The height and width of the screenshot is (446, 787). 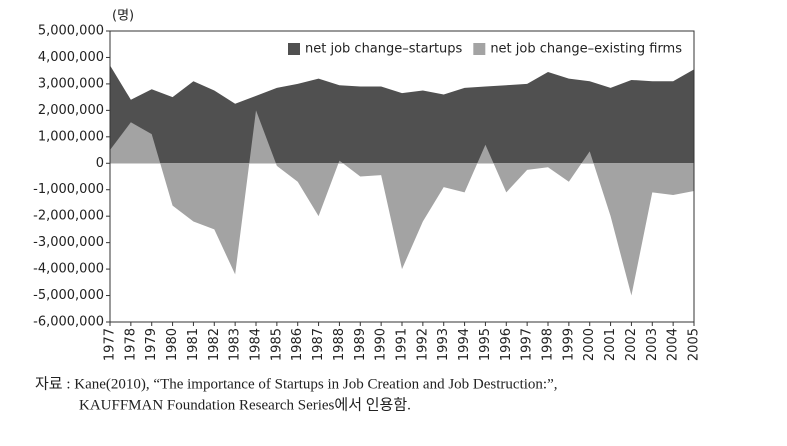 What do you see at coordinates (68, 216) in the screenshot?
I see `y-tick-label: -2,000,000` at bounding box center [68, 216].